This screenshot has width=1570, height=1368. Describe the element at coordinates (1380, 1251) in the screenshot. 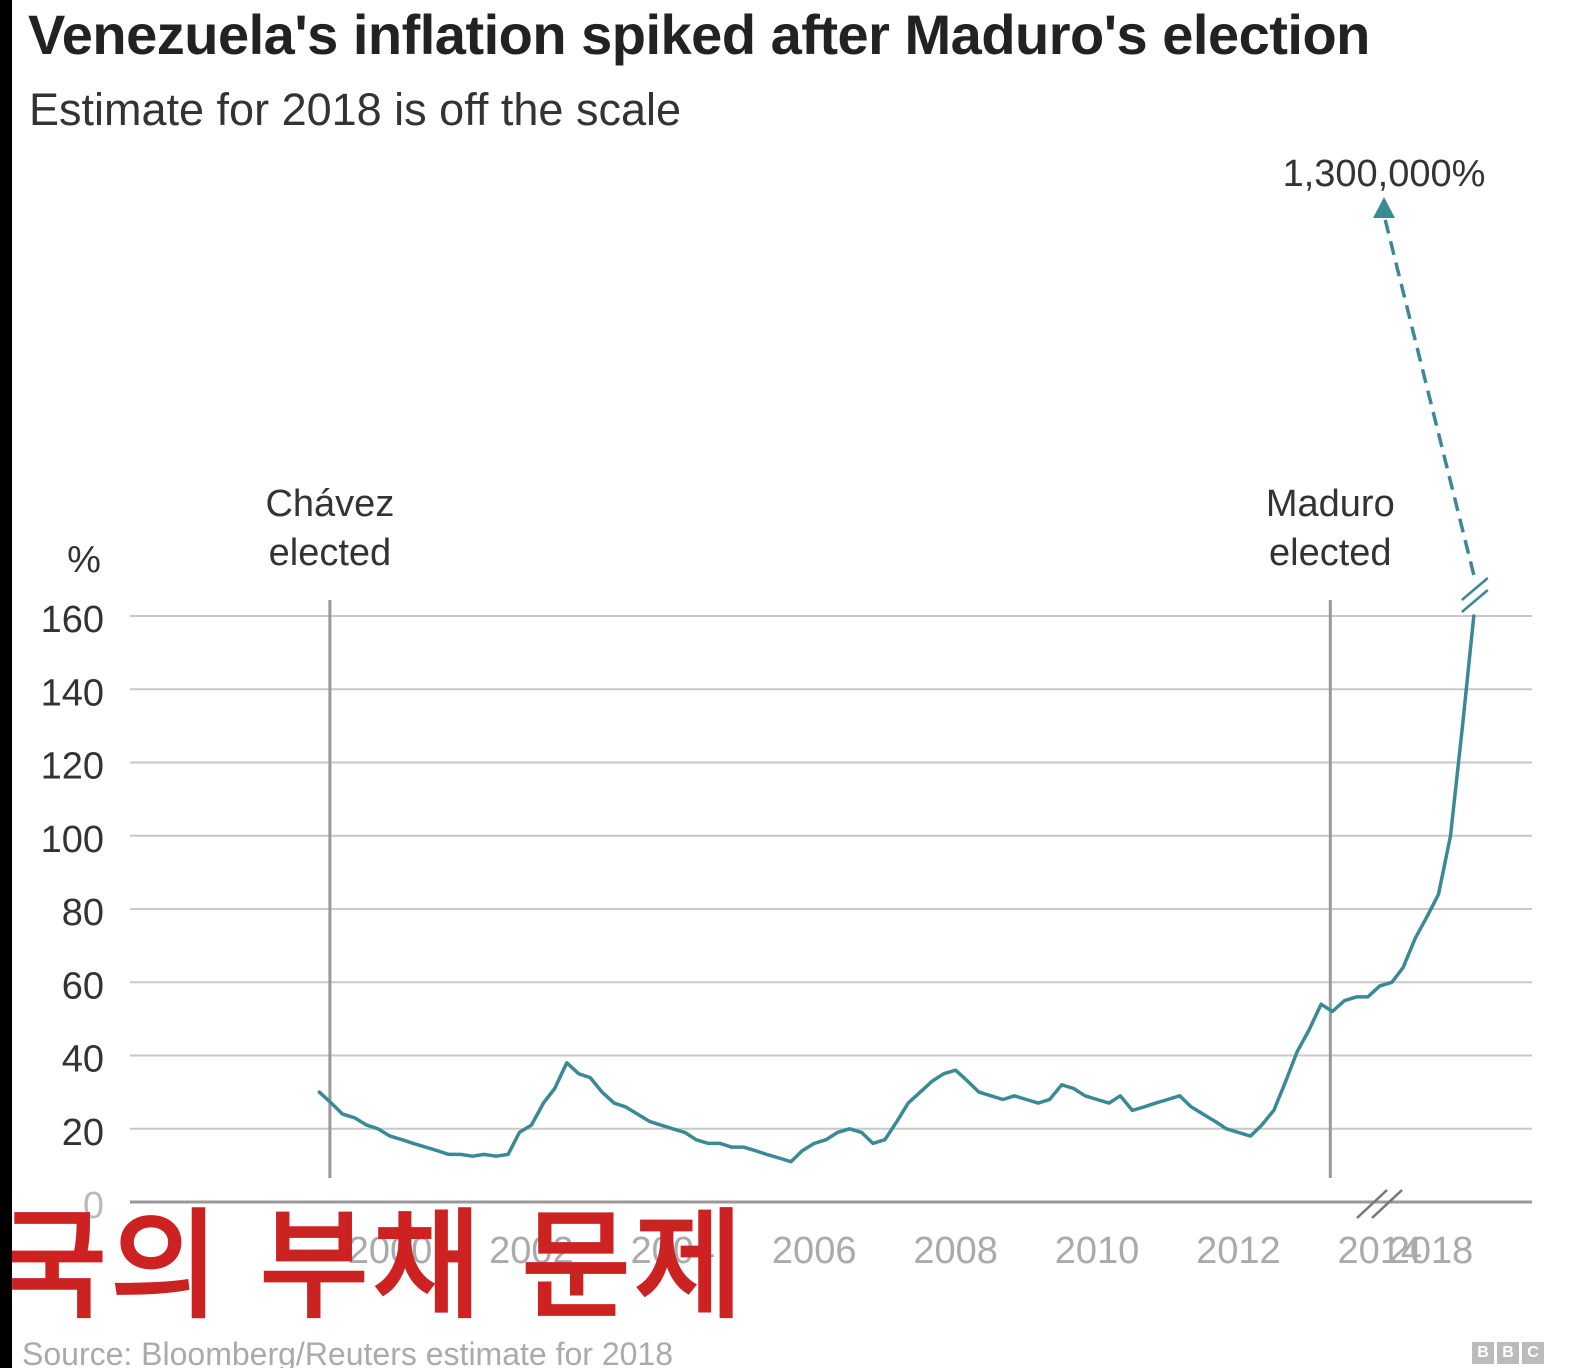

I see `x-tick-label: 2014` at that location.